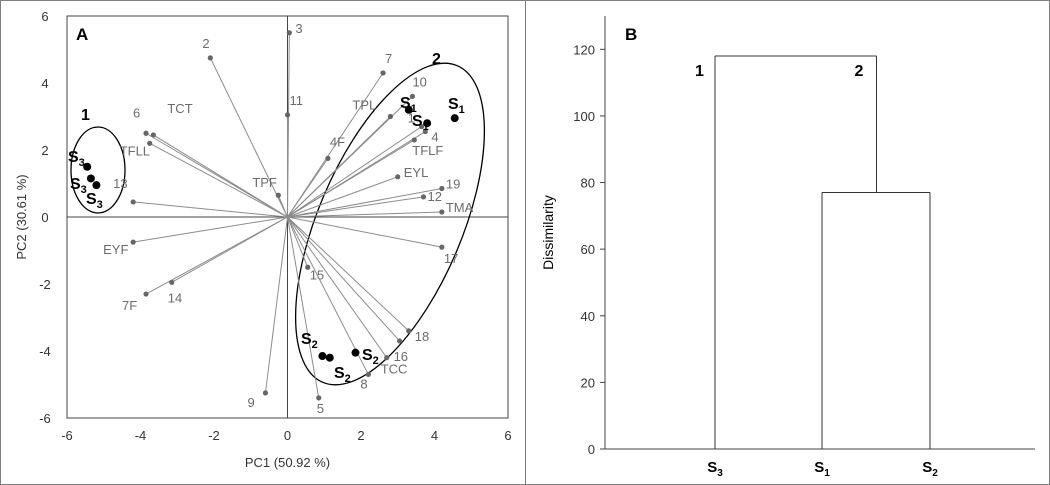 This screenshot has height=485, width=1050. What do you see at coordinates (588, 382) in the screenshot?
I see `dendro-y-tick-label: 20` at bounding box center [588, 382].